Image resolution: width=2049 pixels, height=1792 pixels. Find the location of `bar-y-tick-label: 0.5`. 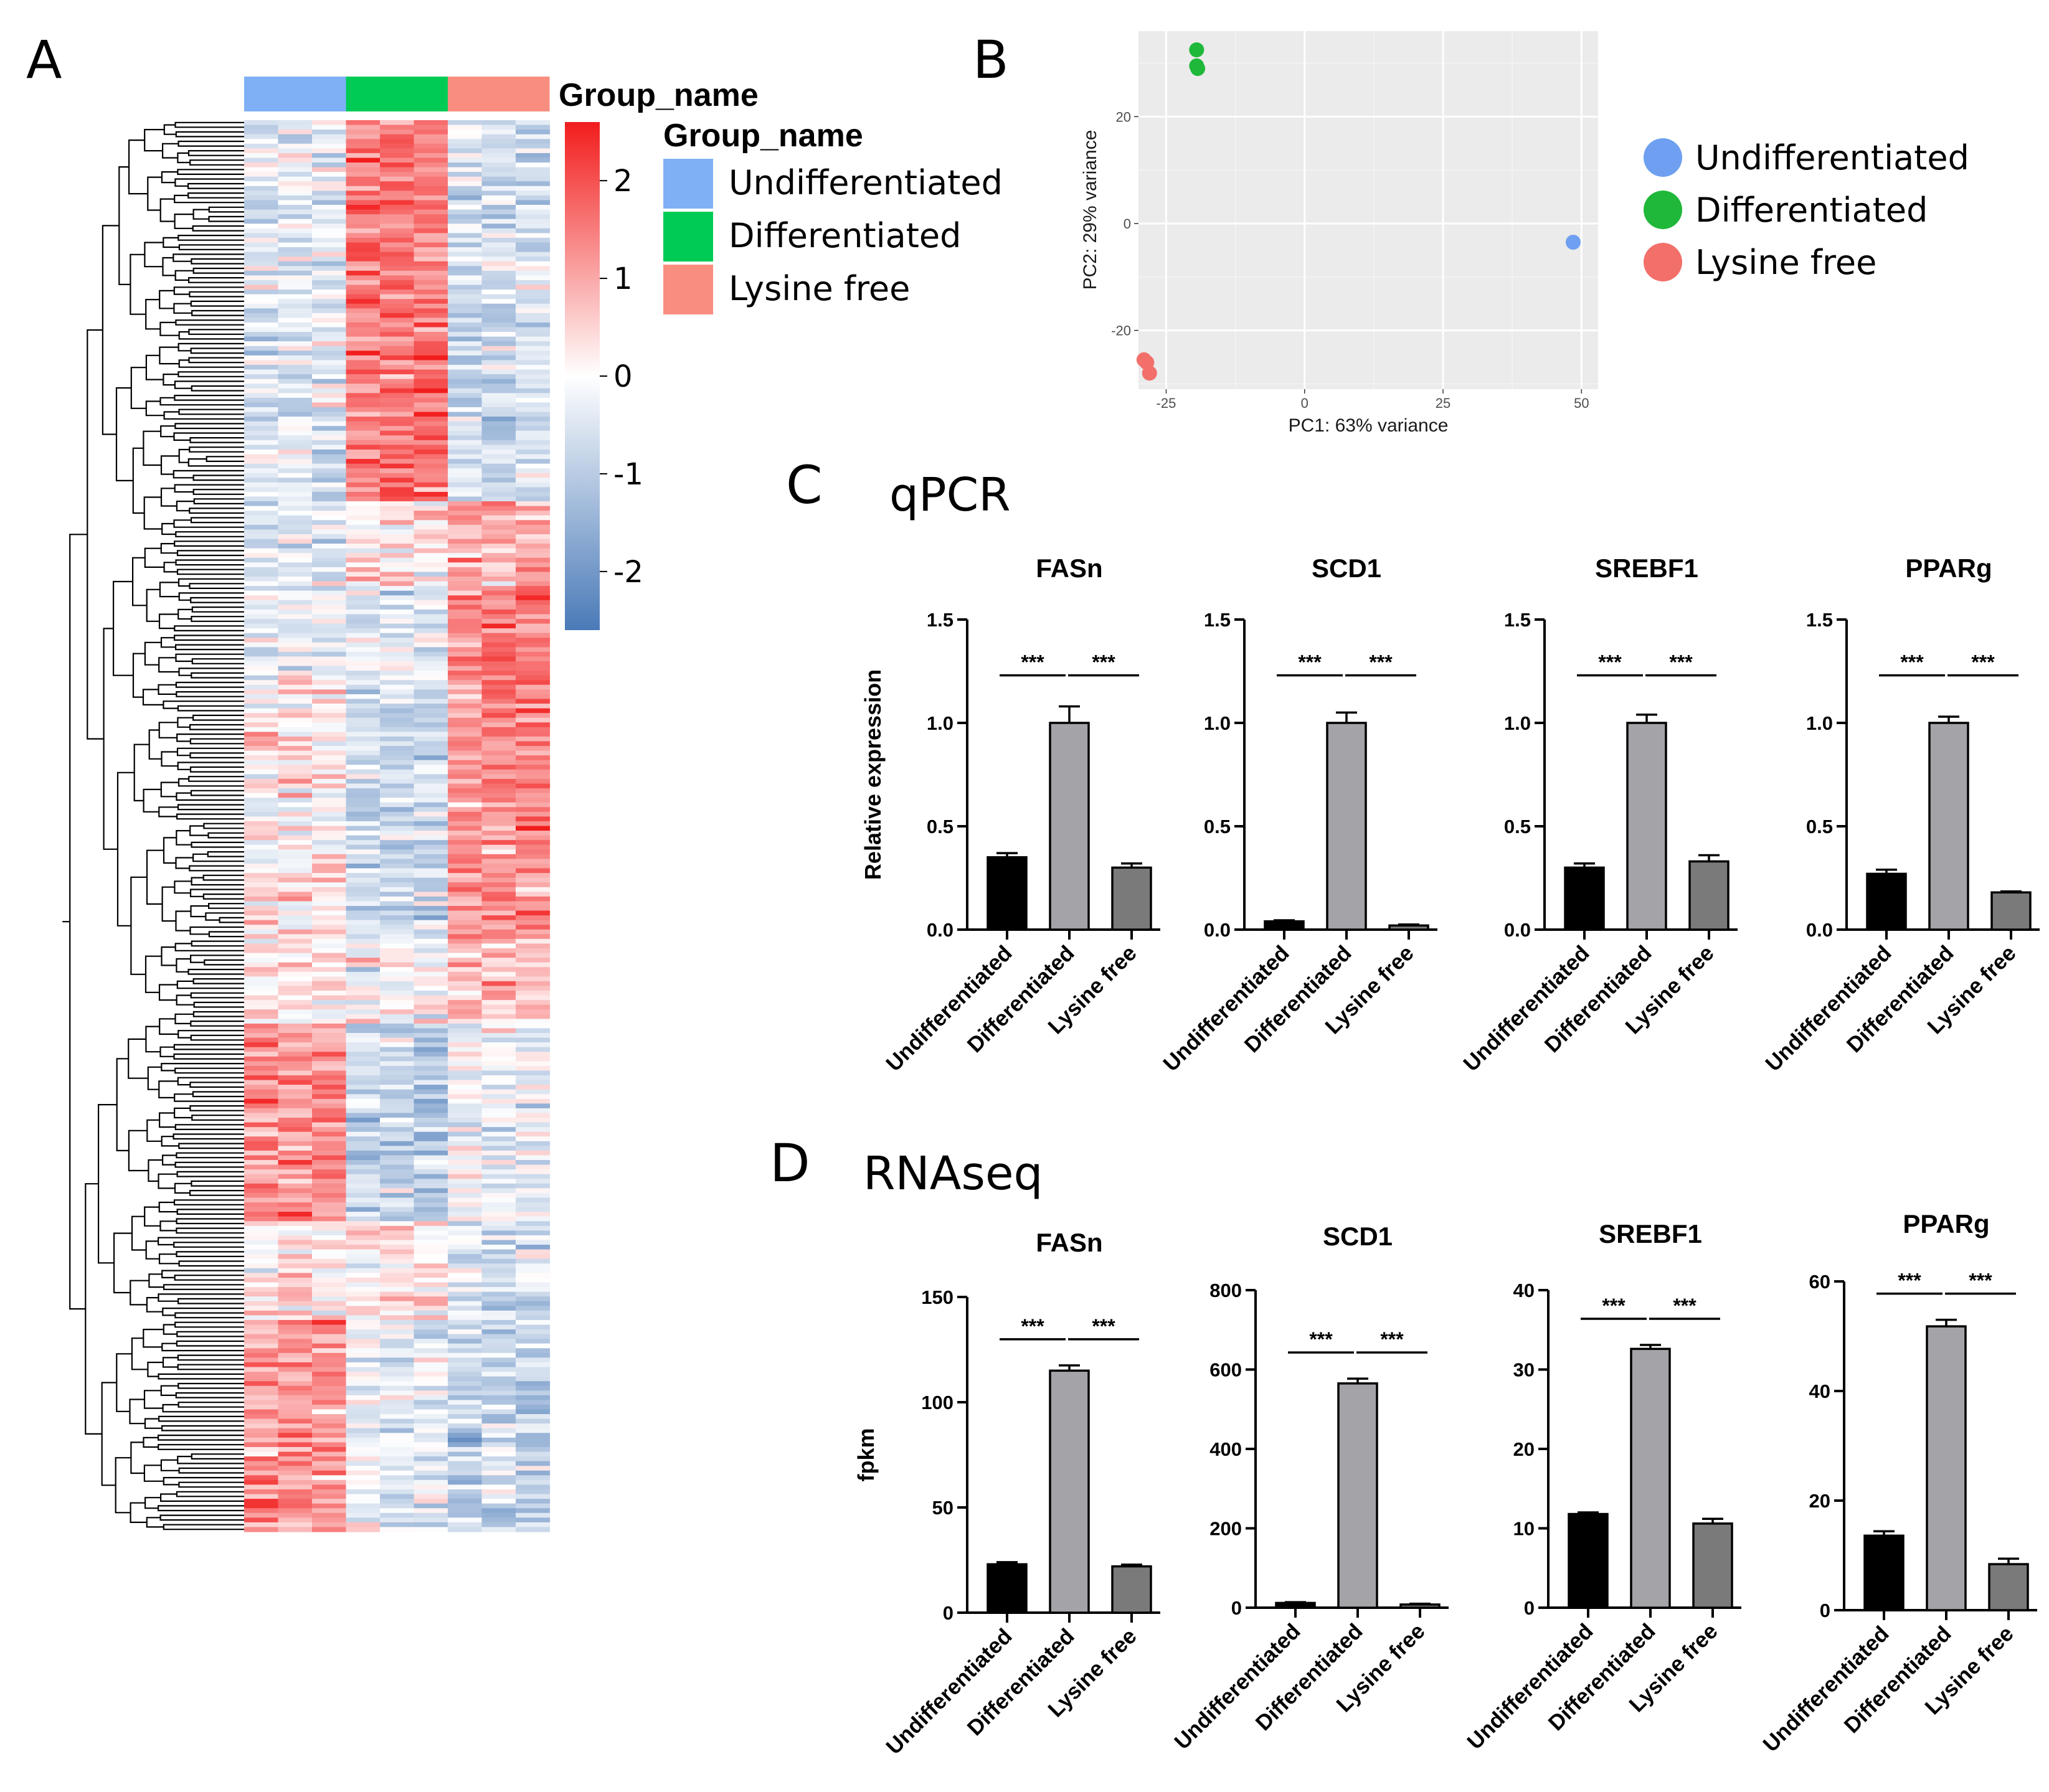

bar-y-tick-label: 0.5 is located at coordinates (1820, 826).